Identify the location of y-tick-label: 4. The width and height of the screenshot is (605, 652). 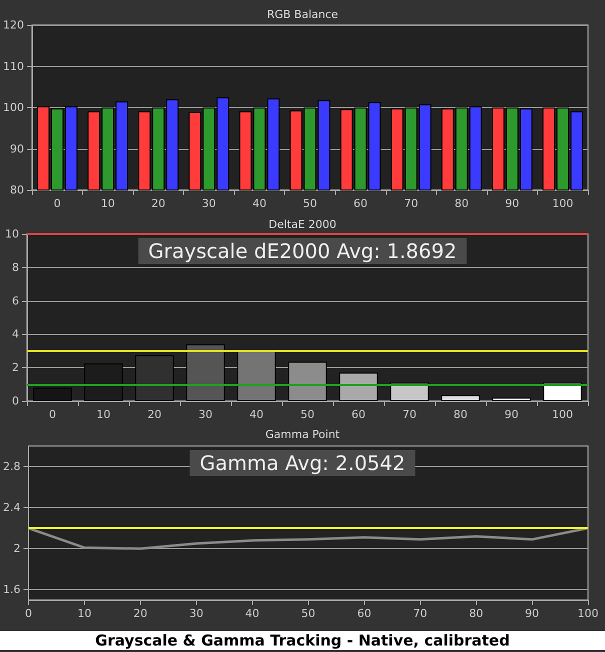
(15, 334).